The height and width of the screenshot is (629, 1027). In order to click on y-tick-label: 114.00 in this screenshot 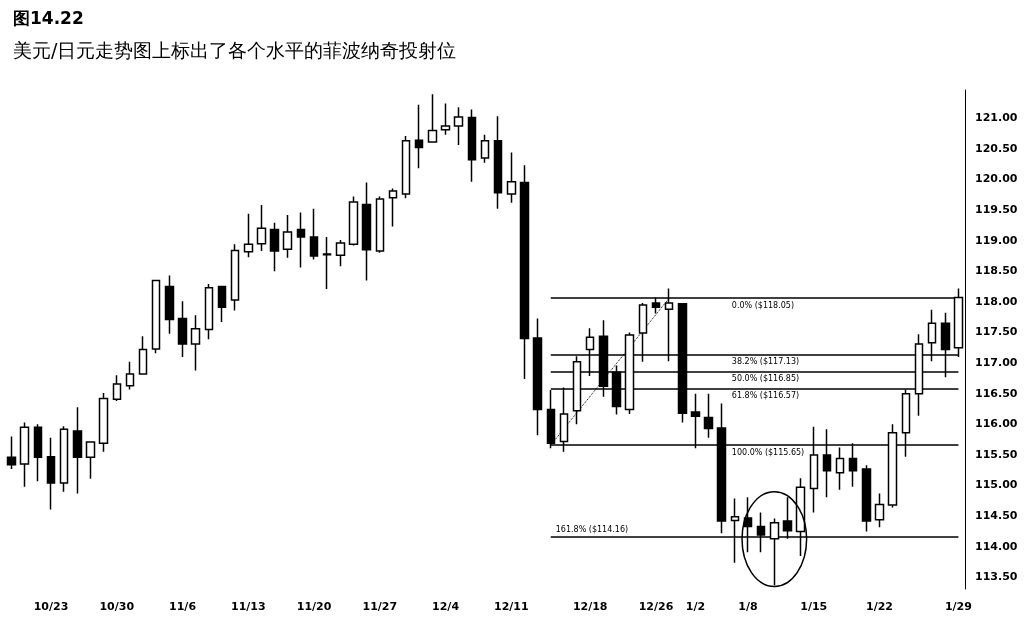, I will do `click(996, 546)`.